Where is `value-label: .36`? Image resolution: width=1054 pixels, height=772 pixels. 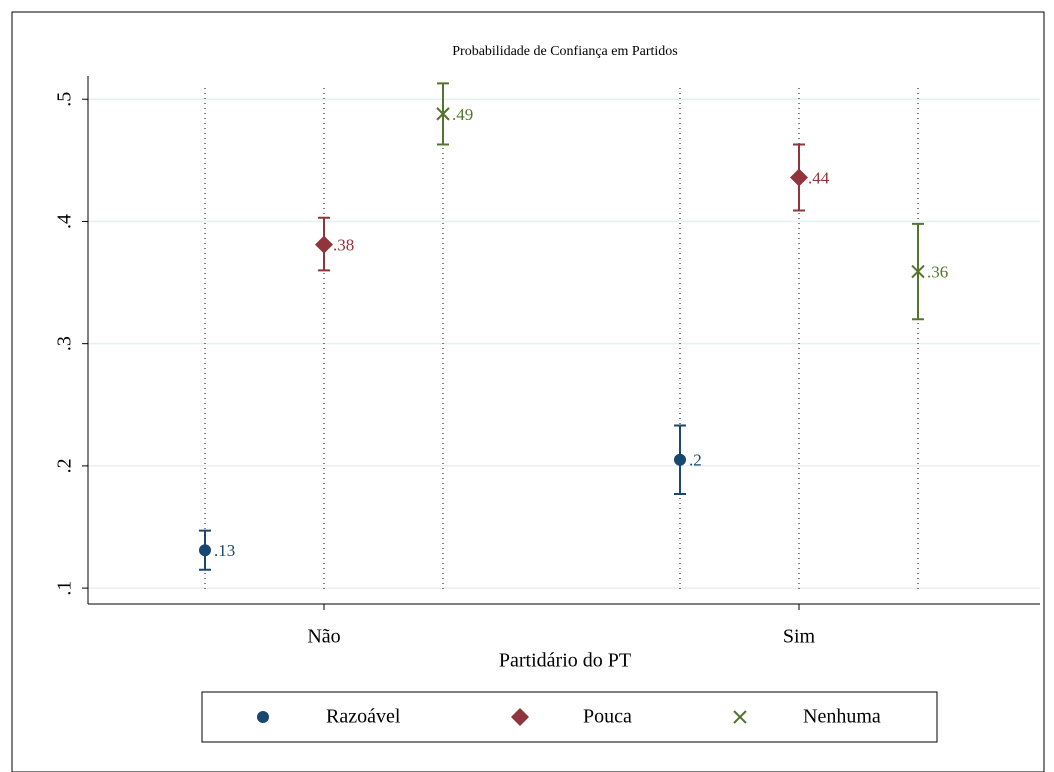
value-label: .36 is located at coordinates (937, 271).